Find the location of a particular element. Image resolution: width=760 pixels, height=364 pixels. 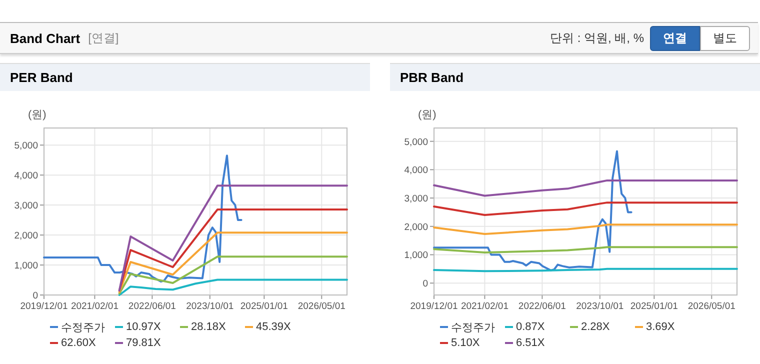

legend-label: 10.97X is located at coordinates (143, 327).